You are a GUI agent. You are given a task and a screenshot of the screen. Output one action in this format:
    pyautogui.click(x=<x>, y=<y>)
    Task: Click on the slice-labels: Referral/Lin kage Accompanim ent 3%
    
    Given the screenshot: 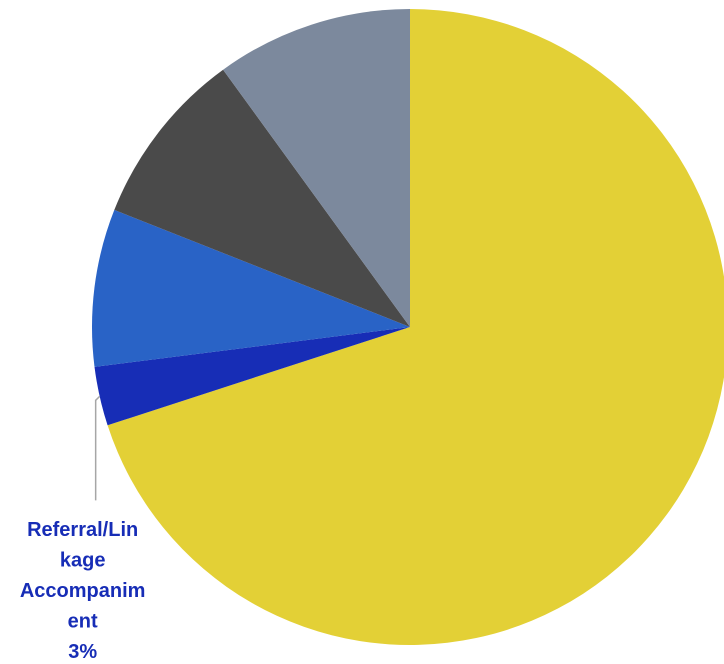 What is the action you would take?
    pyautogui.click(x=83, y=591)
    